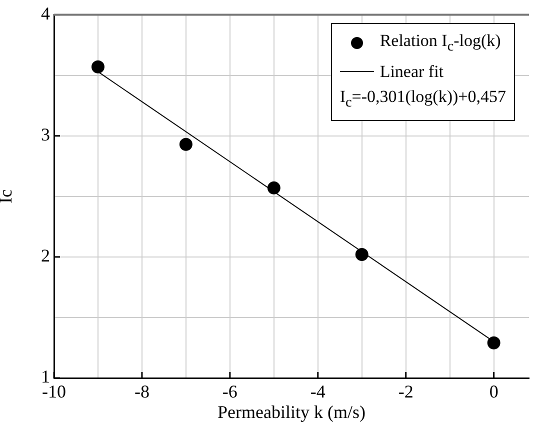 The height and width of the screenshot is (426, 536). What do you see at coordinates (45, 134) in the screenshot?
I see `y-tick-label: 3` at bounding box center [45, 134].